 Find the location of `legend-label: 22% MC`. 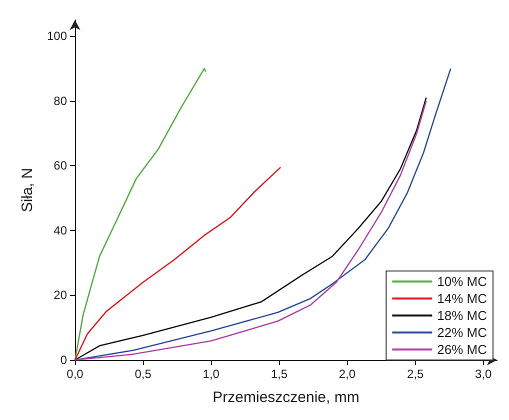

legend-label: 22% MC is located at coordinates (462, 332).